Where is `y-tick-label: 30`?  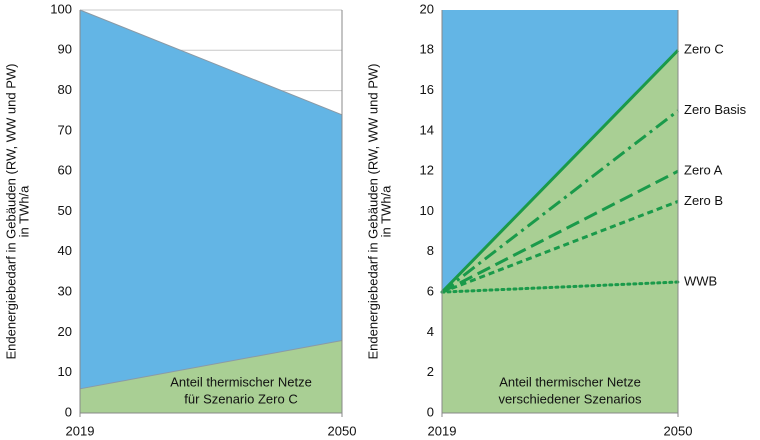 y-tick-label: 30 is located at coordinates (65, 291).